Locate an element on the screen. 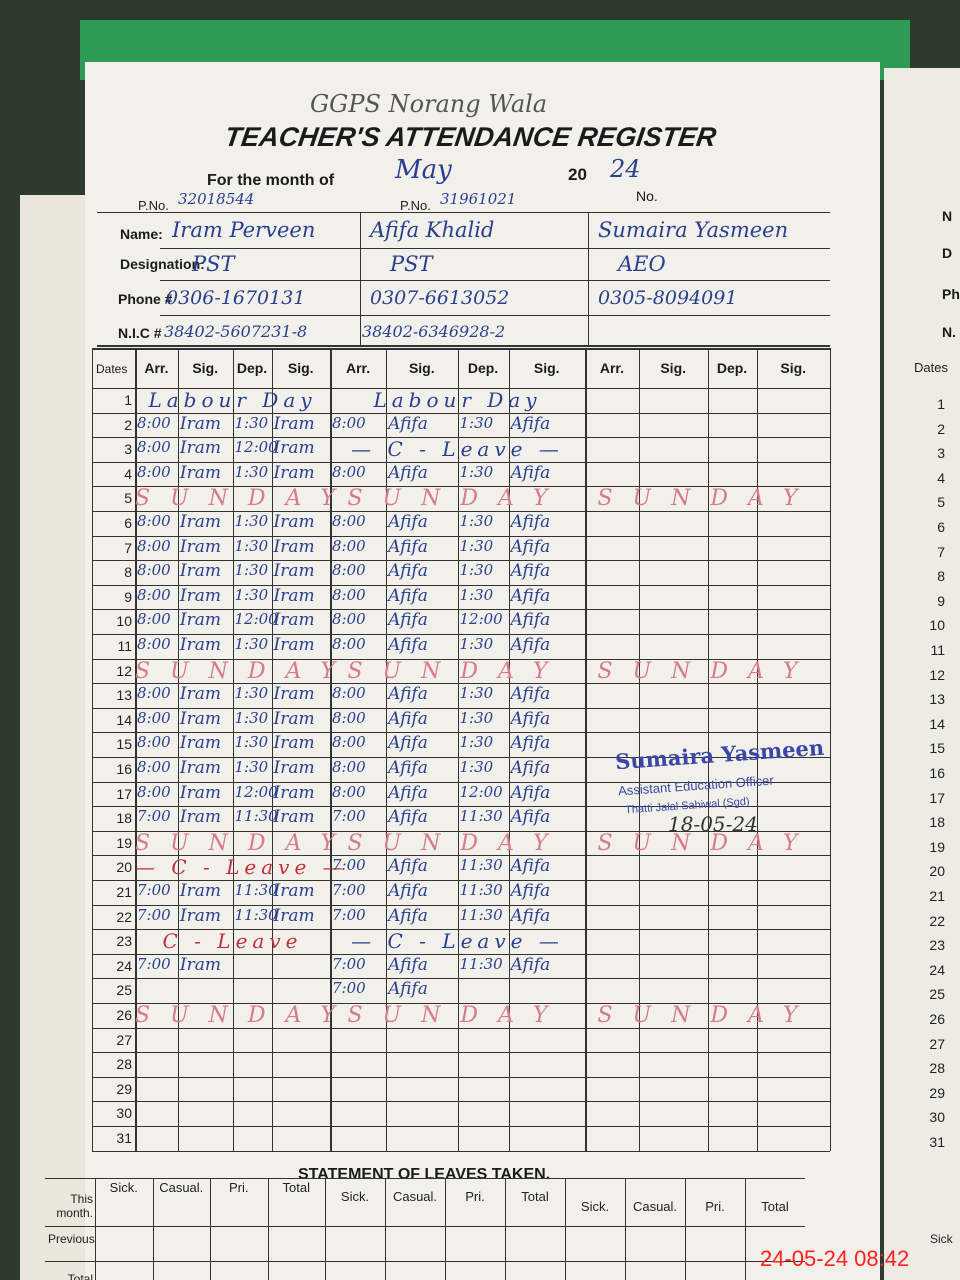 The width and height of the screenshot is (960, 1280). column-header: Arr. is located at coordinates (156, 368).